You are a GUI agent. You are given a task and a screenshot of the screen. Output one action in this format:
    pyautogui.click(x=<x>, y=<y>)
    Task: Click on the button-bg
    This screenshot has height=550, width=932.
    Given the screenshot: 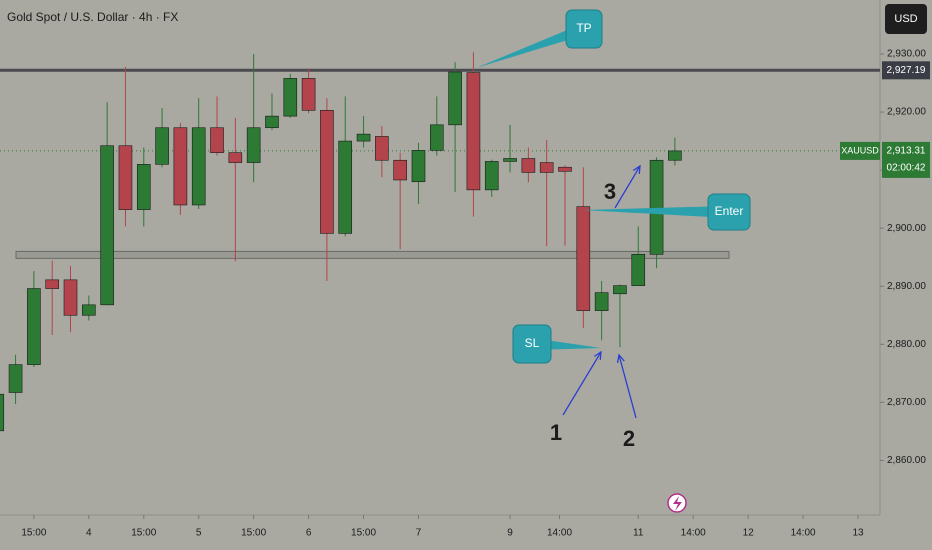 What is the action you would take?
    pyautogui.click(x=906, y=19)
    